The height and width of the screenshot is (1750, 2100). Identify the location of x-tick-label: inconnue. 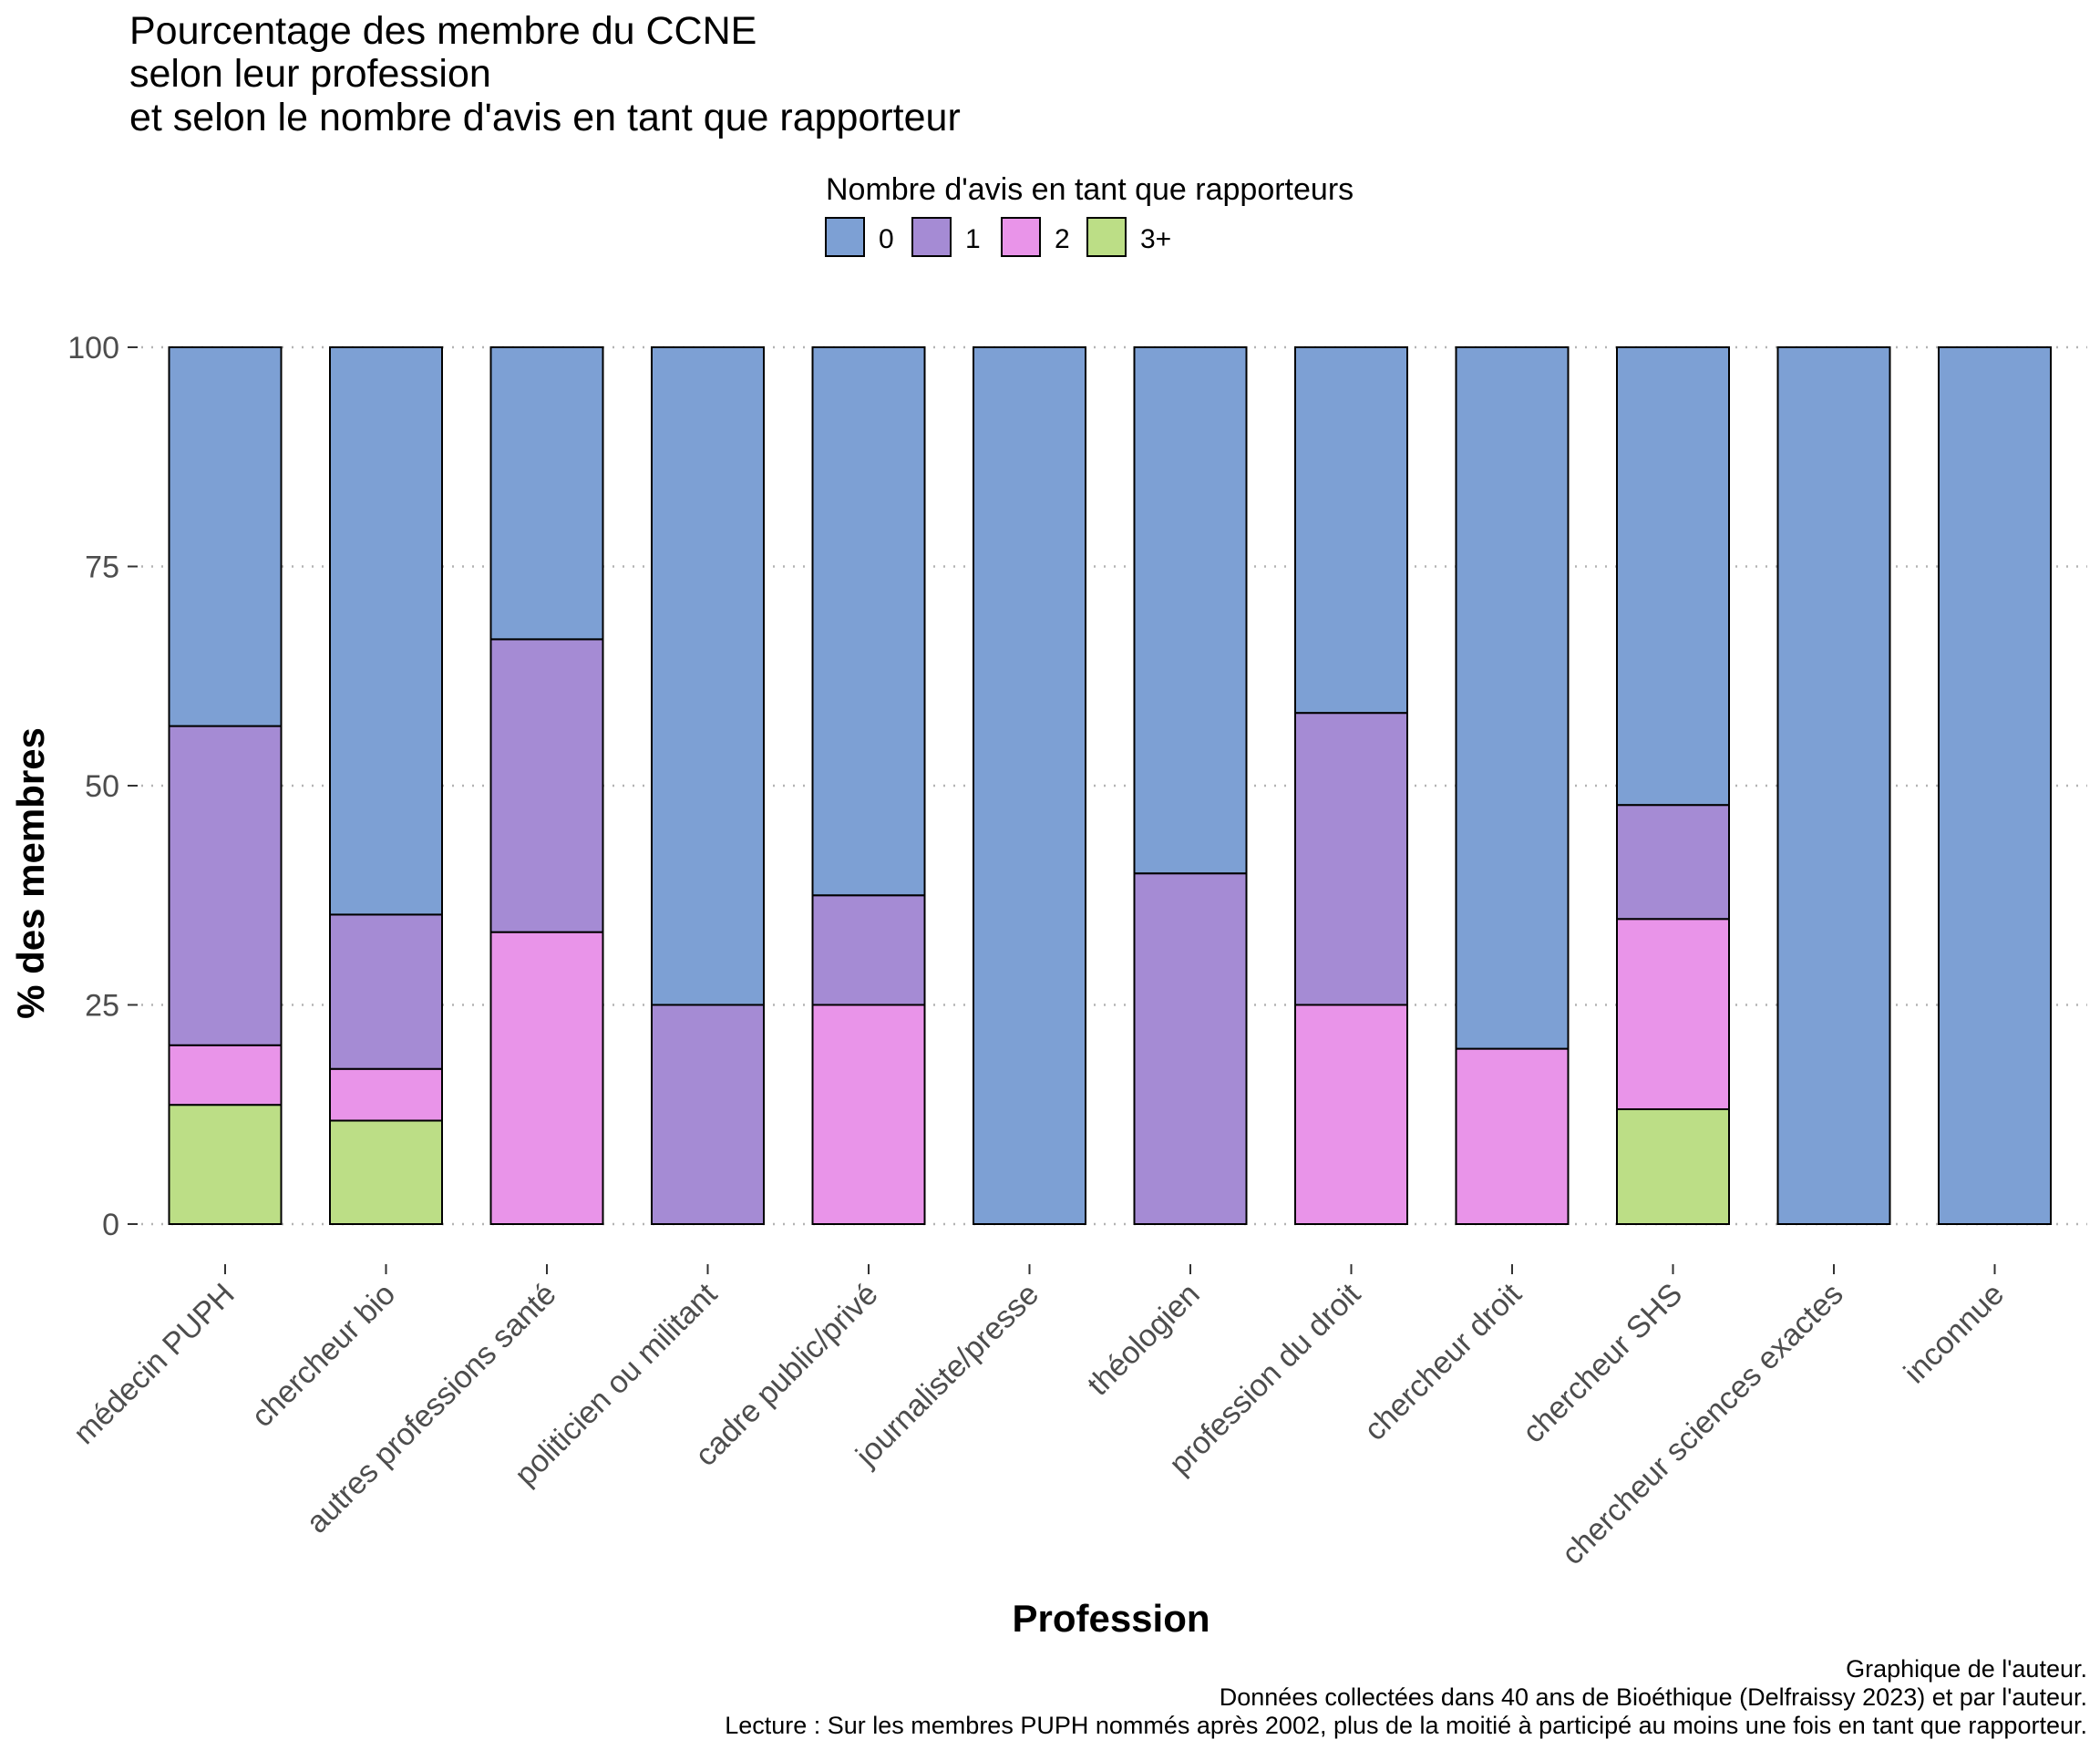
(1955, 1333).